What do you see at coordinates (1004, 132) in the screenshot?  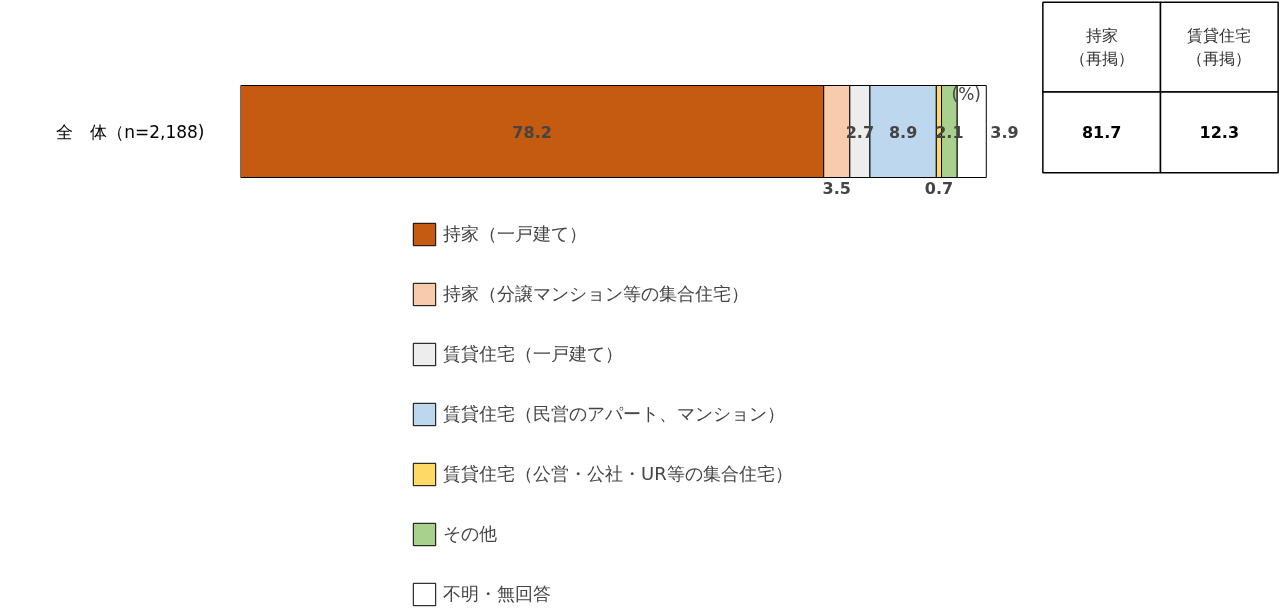 I see `data-label: 3.9` at bounding box center [1004, 132].